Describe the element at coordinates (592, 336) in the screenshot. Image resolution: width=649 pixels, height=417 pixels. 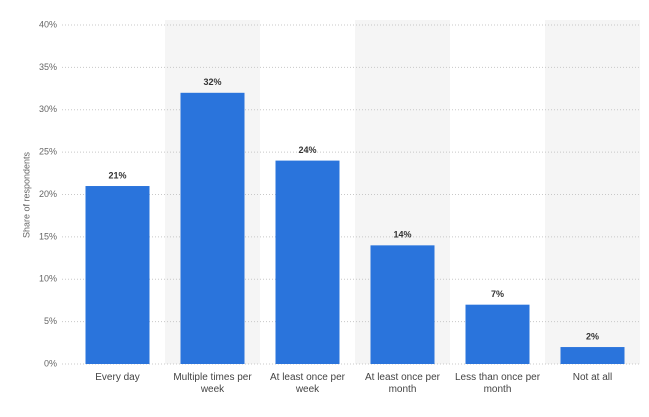
I see `value-label: 2%` at that location.